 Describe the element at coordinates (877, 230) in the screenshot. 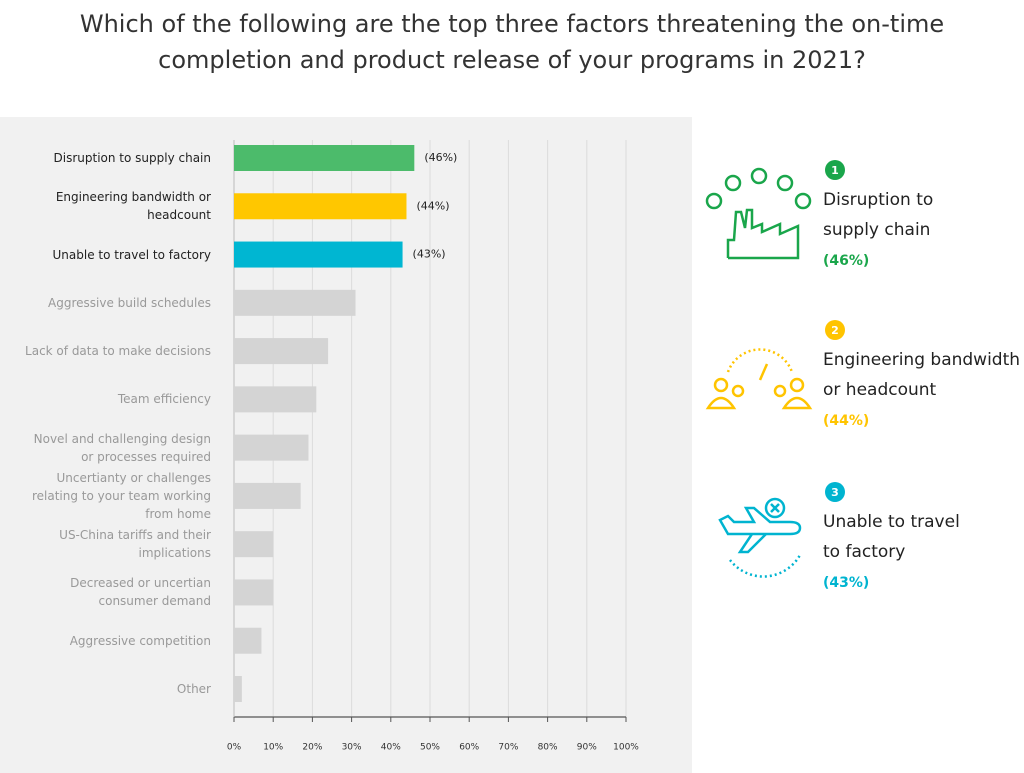

I see `highlight-title: supply chain` at that location.